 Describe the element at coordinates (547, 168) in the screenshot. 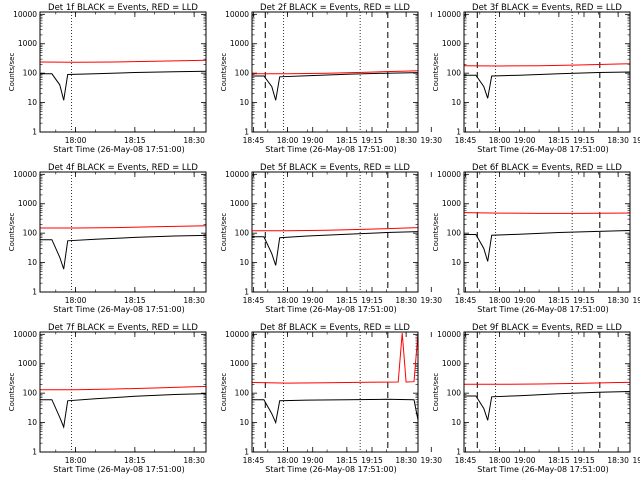

I see `panel-title: Det 6f BLACK = Events, RED = LLD` at that location.